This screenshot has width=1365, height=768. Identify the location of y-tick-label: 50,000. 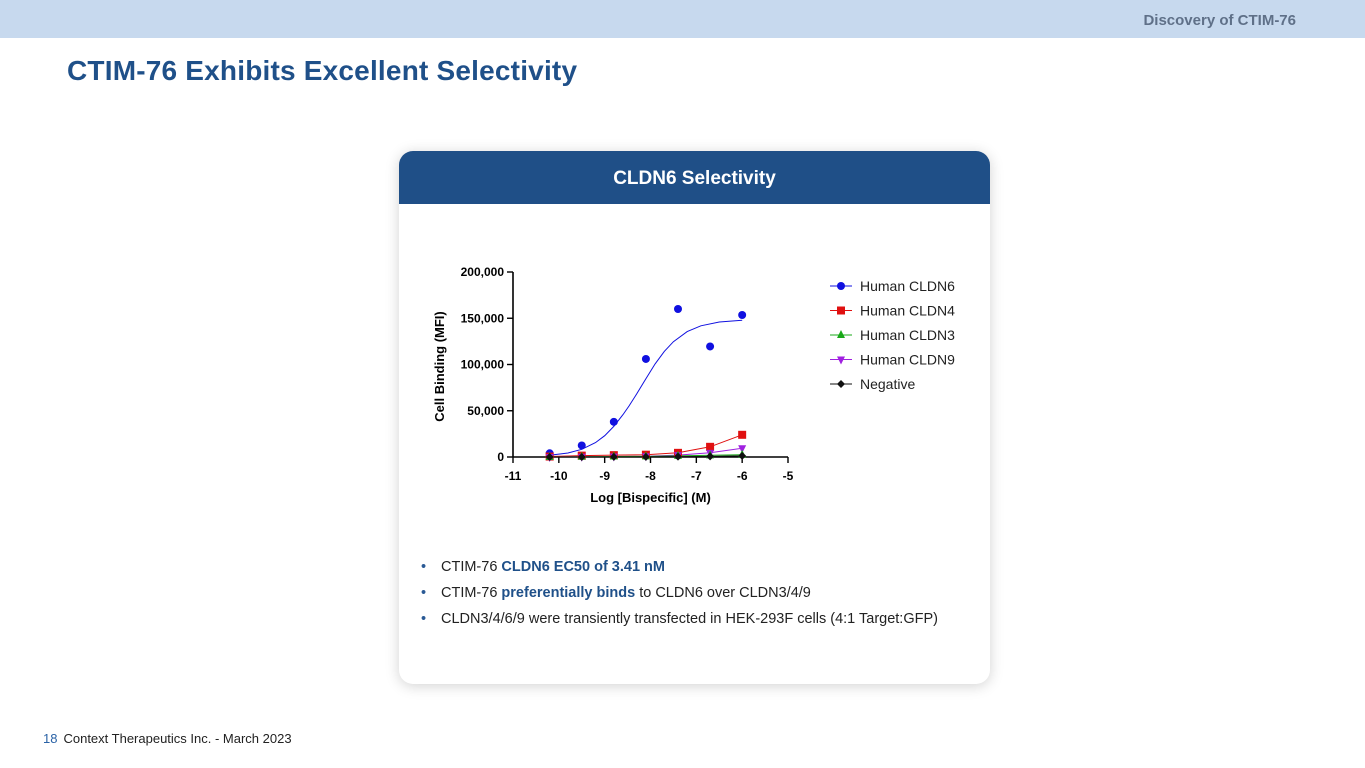
(485, 411).